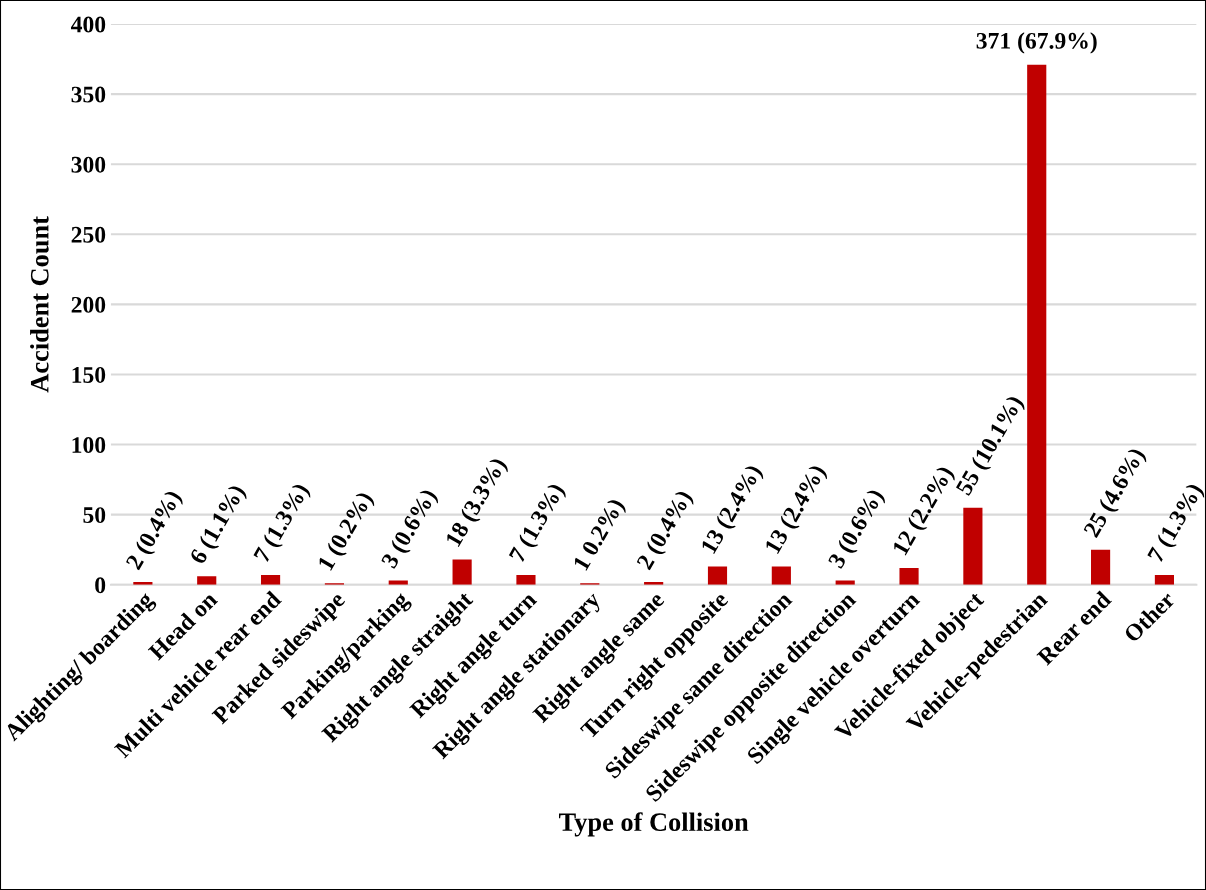 The width and height of the screenshot is (1206, 890). Describe the element at coordinates (1036, 43) in the screenshot. I see `data-label: 371 (67.9%)` at that location.